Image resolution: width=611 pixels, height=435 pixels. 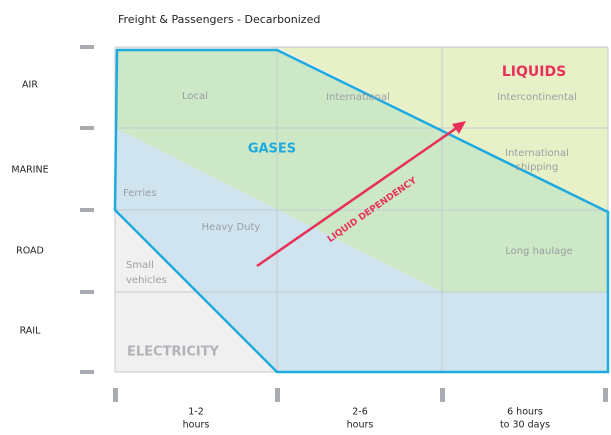 What do you see at coordinates (525, 425) in the screenshot?
I see `column-label: to 30 days` at bounding box center [525, 425].